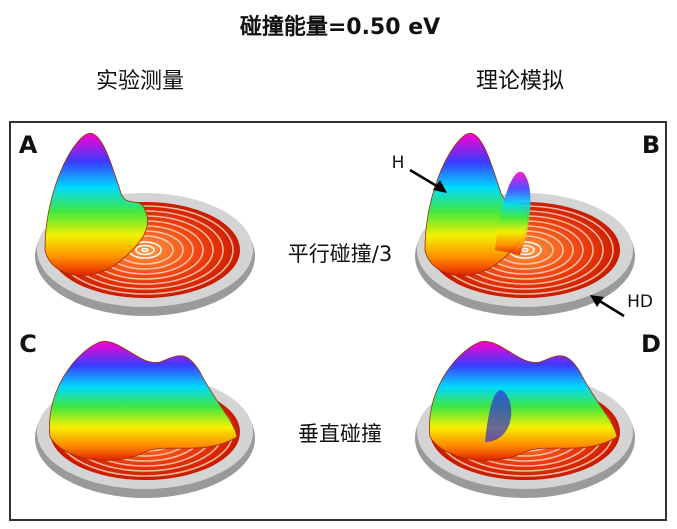 The height and width of the screenshot is (529, 677). I want to click on row-label: 垂直碰撞, so click(340, 434).